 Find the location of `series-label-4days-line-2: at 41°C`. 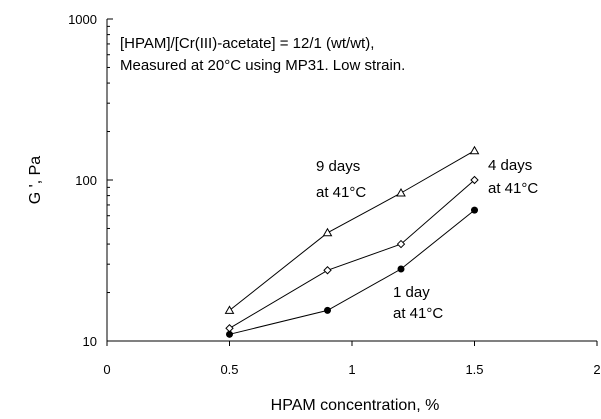

series-label-4days-line-2: at 41°C is located at coordinates (513, 188).